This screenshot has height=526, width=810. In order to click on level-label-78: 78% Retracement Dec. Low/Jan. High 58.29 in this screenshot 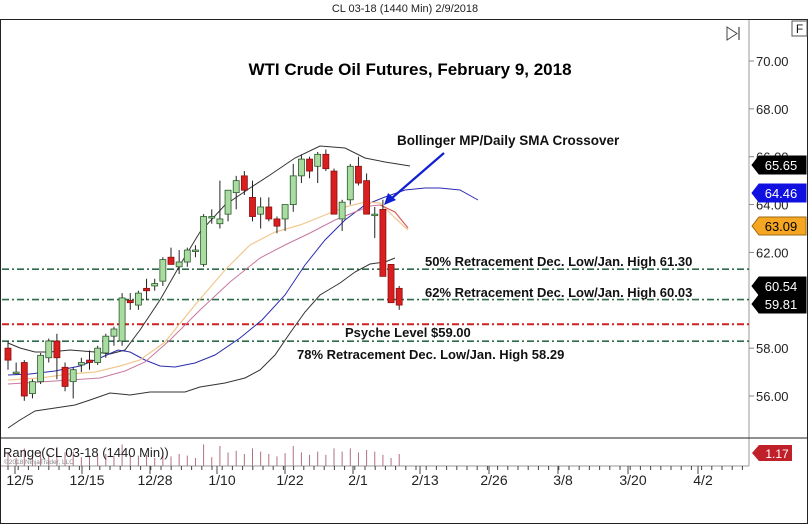, I will do `click(430, 354)`.